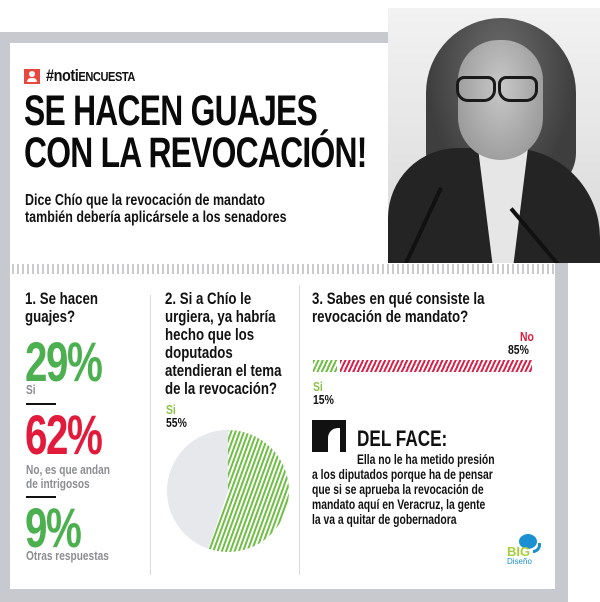 This screenshot has width=600, height=602. I want to click on q1-result-other-value: 9%, so click(53, 527).